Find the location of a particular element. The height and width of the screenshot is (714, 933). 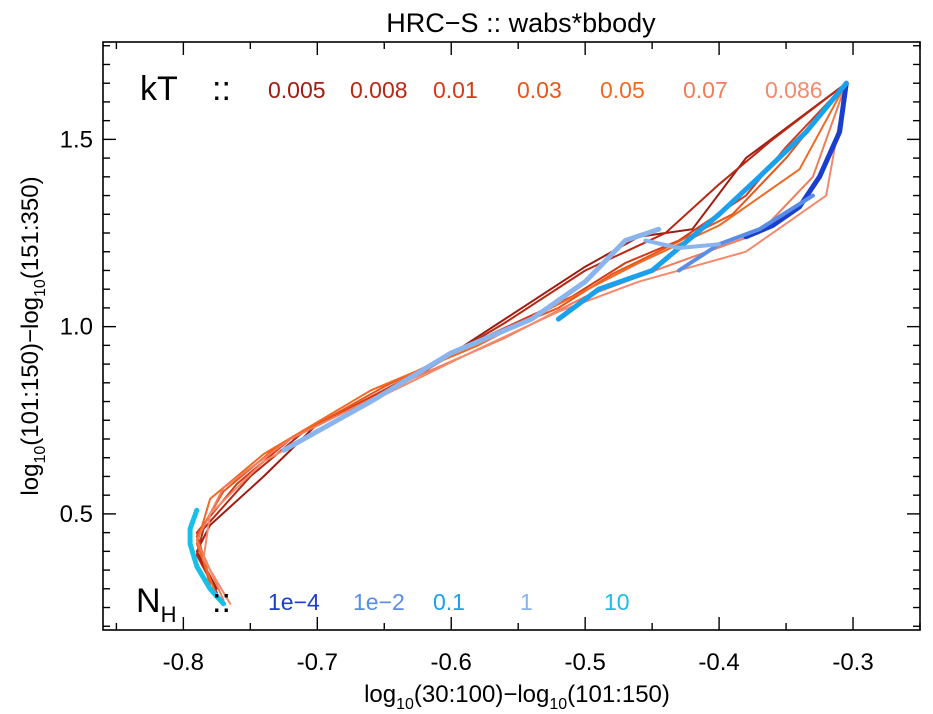

legend-nh-entry: 1 is located at coordinates (526, 602).